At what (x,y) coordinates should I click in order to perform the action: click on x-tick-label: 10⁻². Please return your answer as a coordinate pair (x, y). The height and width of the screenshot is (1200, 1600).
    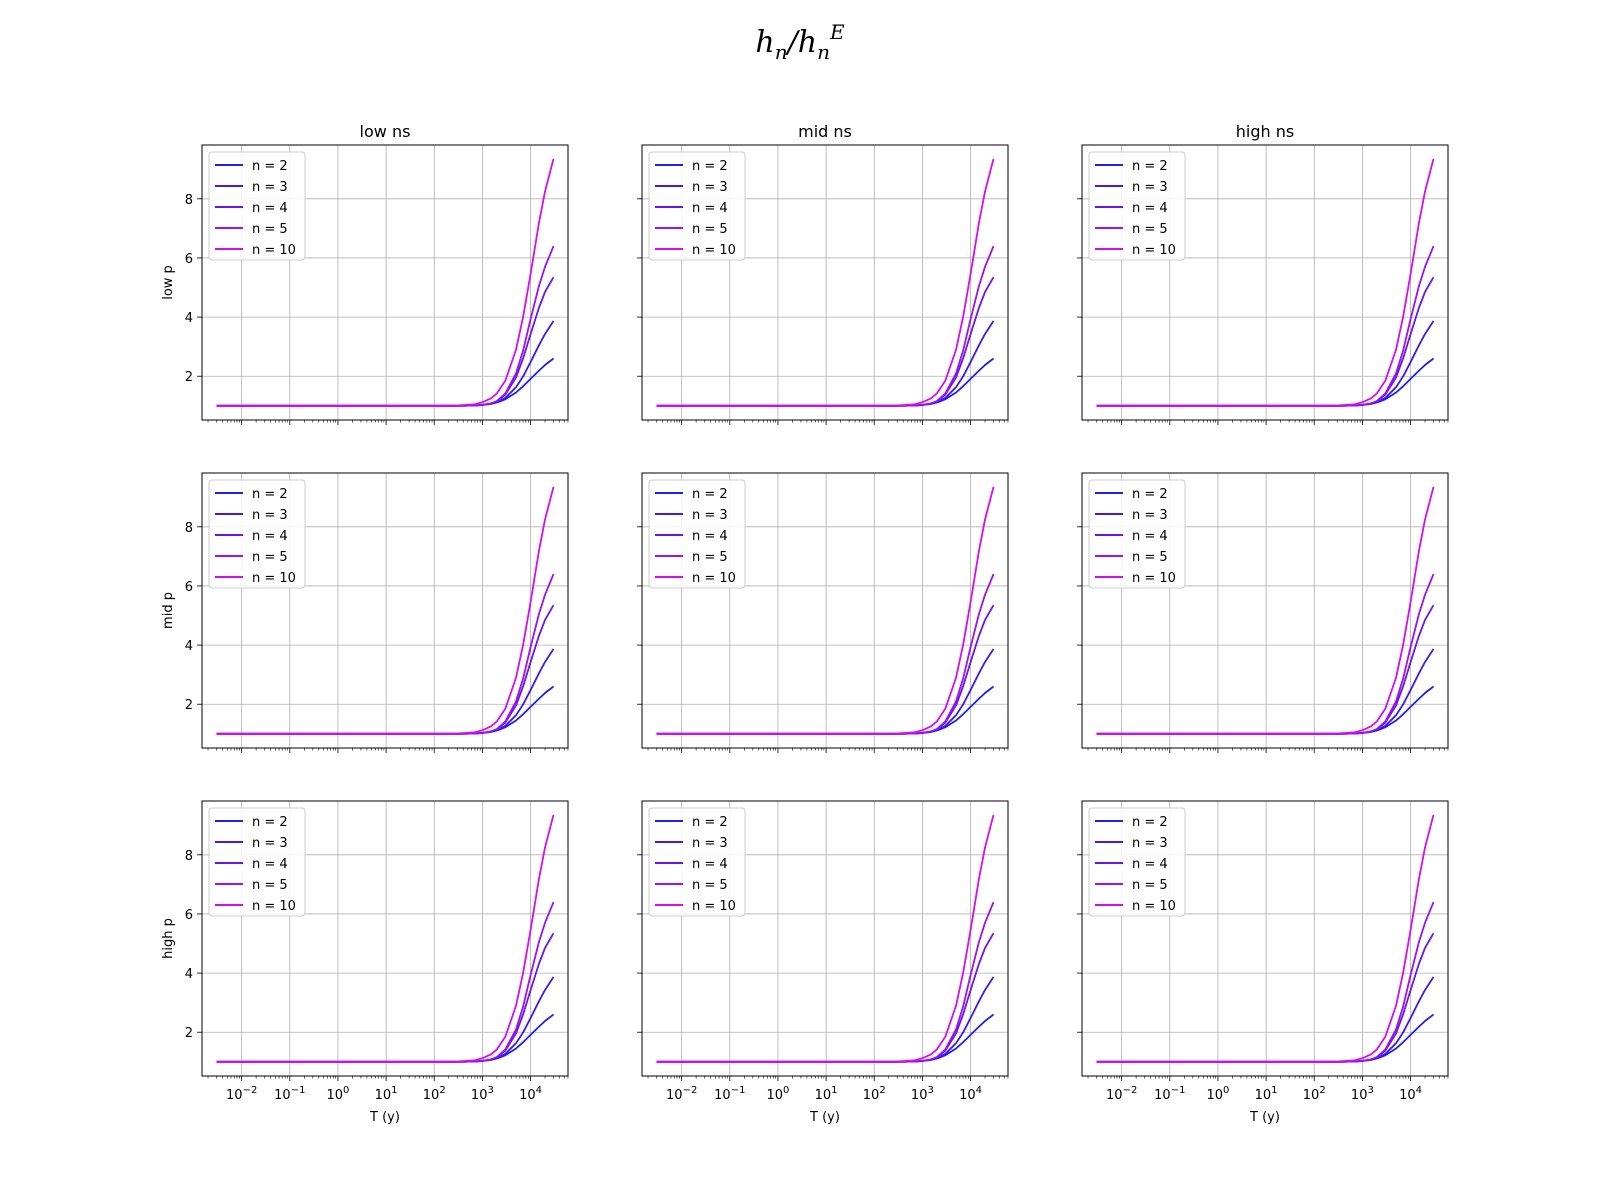
    Looking at the image, I should click on (241, 1094).